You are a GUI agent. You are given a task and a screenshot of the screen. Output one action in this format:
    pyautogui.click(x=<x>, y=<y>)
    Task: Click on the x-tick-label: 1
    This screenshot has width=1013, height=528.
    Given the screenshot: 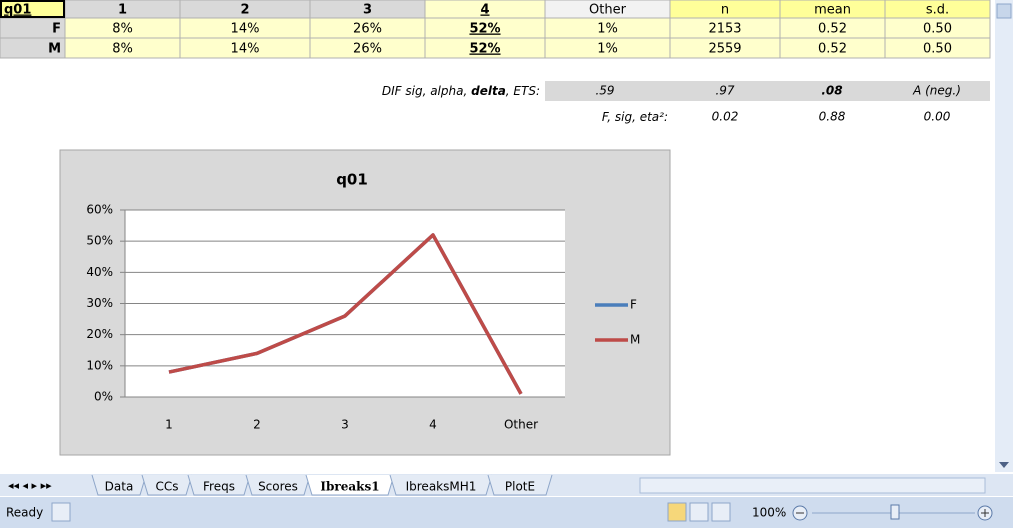 What is the action you would take?
    pyautogui.click(x=169, y=425)
    